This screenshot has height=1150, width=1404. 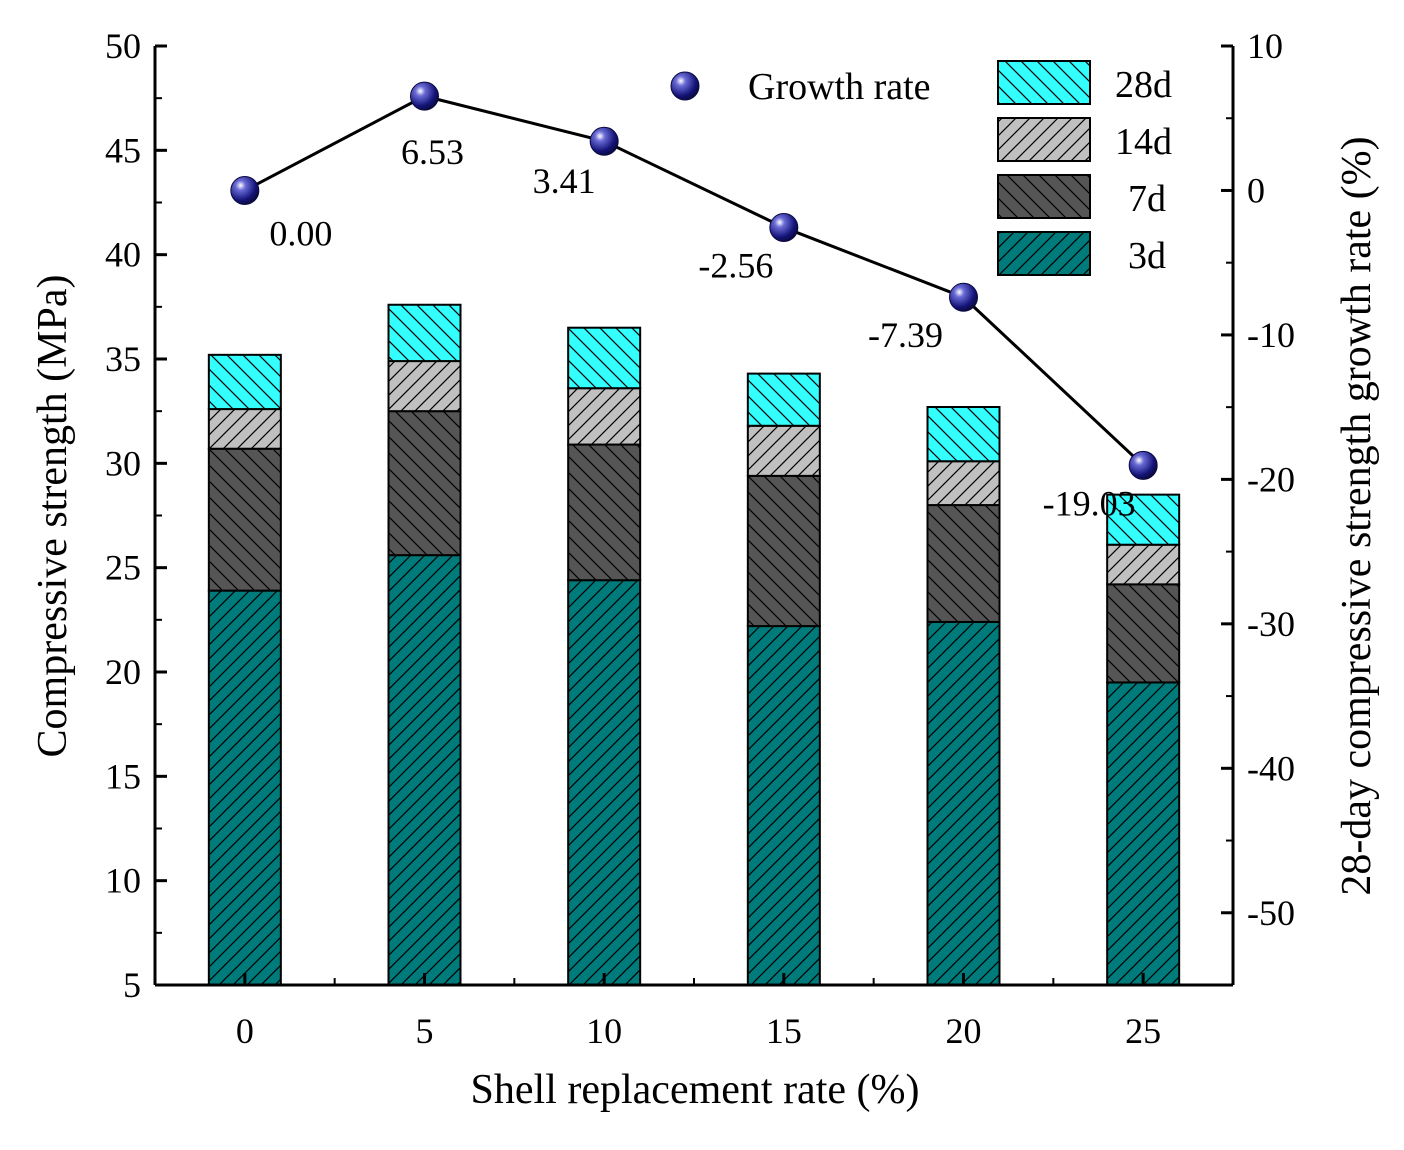 I want to click on y-right-tick-label--30: -30, so click(x=1271, y=624).